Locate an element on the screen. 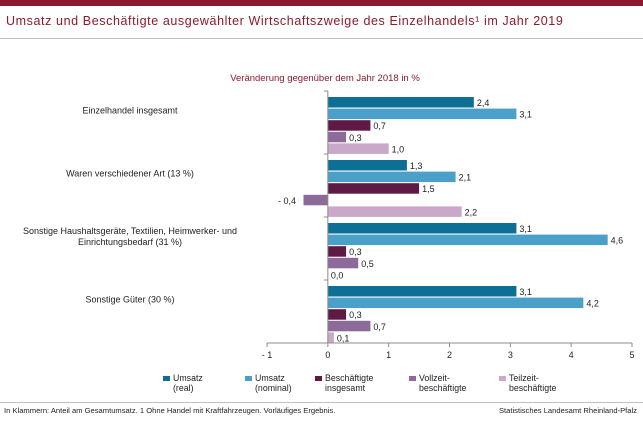 The image size is (643, 422). legend-label-1: Umsatz (real) is located at coordinates (188, 383).